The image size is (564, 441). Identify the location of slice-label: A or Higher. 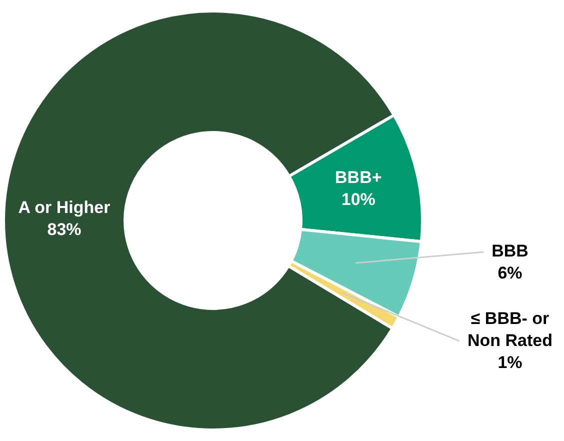
(64, 208).